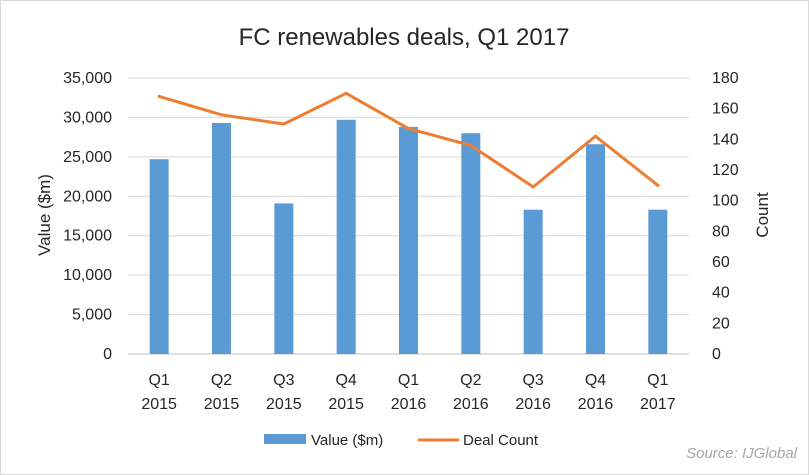 This screenshot has height=475, width=809. I want to click on y2-tick-label: 140, so click(725, 139).